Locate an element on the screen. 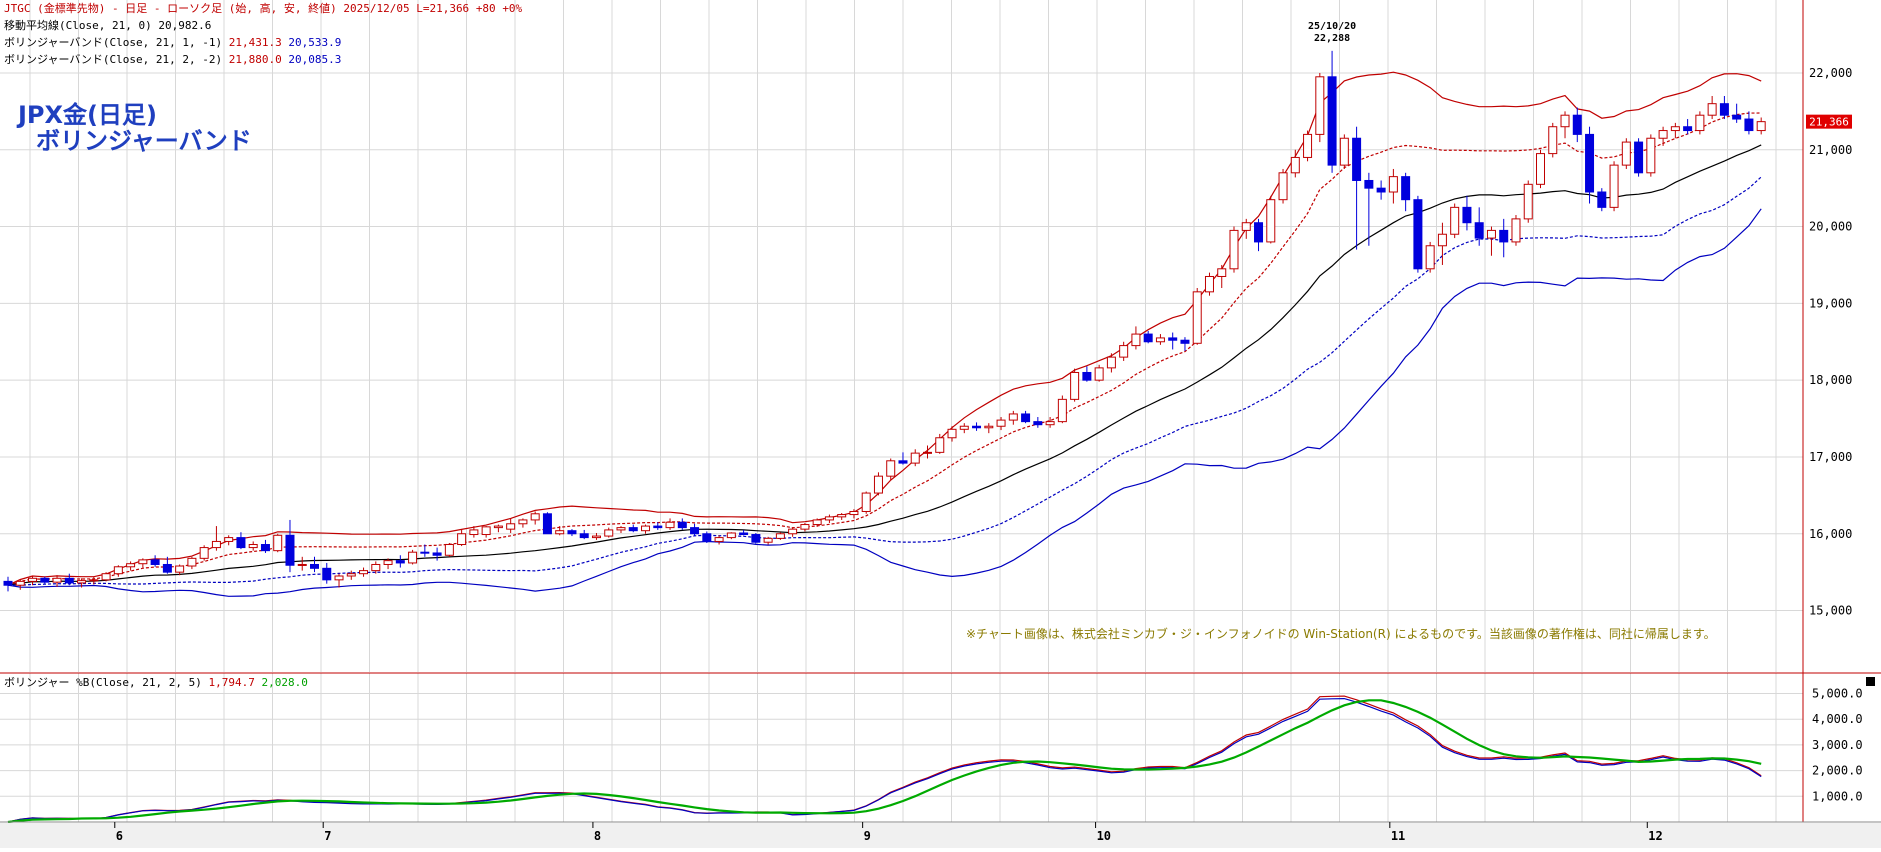  overlay-title-line-2: ボリンジャーバンド is located at coordinates (144, 141).